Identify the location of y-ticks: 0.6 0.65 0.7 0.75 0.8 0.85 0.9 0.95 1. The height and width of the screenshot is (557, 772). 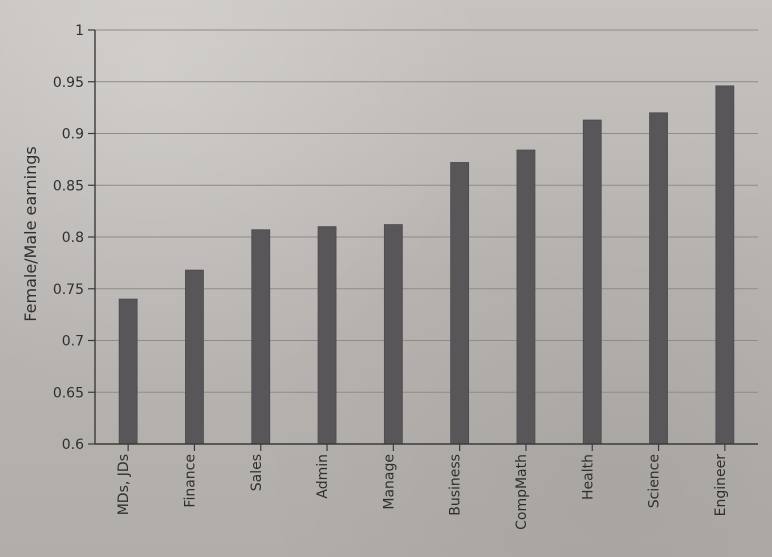
(74, 238).